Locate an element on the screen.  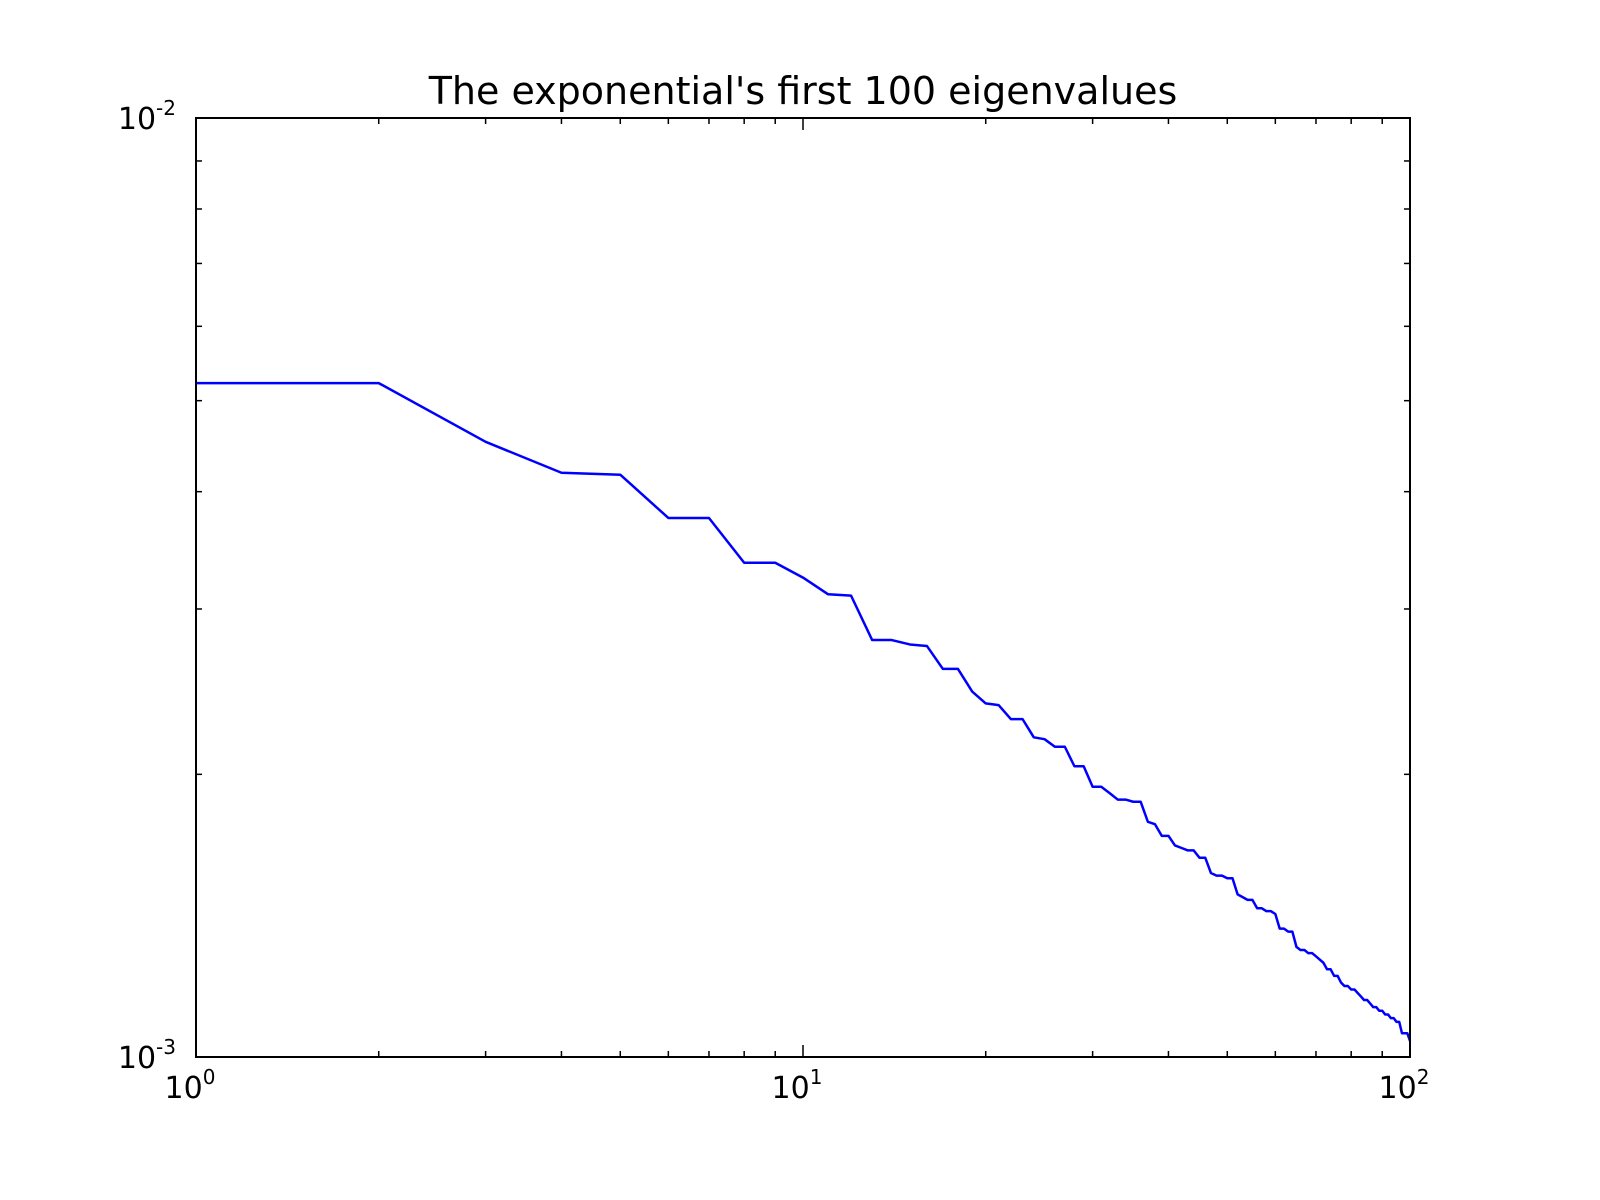
y-tick-label: 10⁻³ is located at coordinates (147, 1055).